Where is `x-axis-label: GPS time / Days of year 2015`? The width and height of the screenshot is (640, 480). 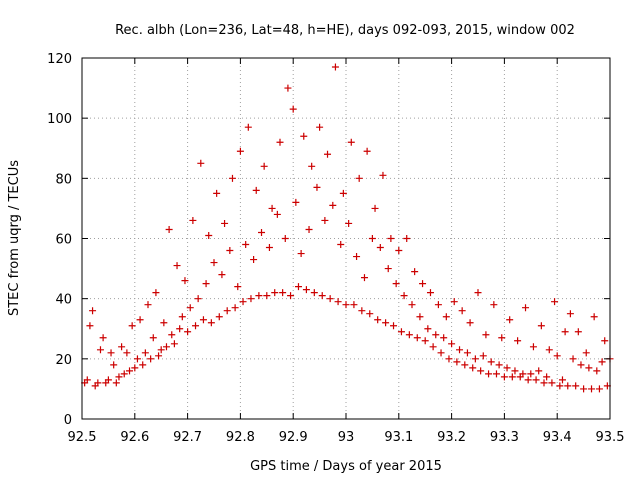 x-axis-label: GPS time / Days of year 2015 is located at coordinates (346, 466).